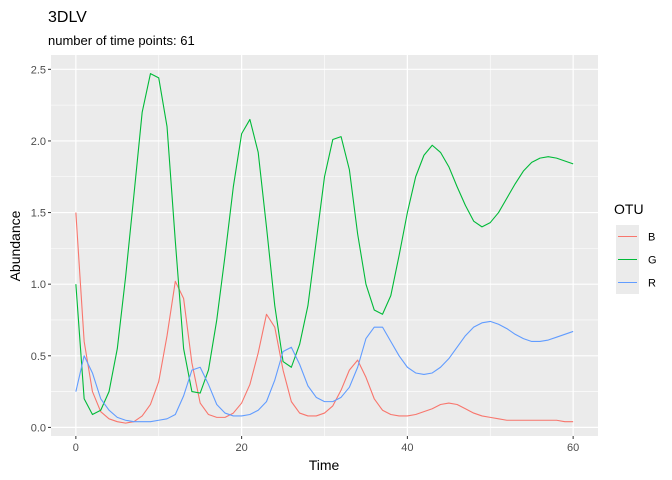 This screenshot has height=480, width=672. What do you see at coordinates (651, 238) in the screenshot?
I see `legend-label-B: B` at bounding box center [651, 238].